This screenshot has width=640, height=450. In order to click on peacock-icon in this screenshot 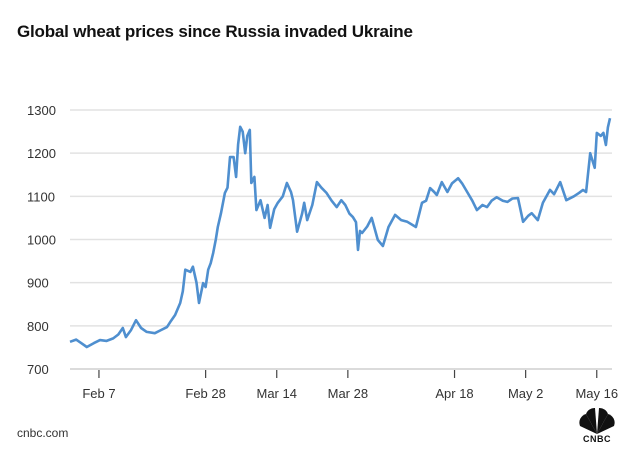, I will do `click(597, 420)`.